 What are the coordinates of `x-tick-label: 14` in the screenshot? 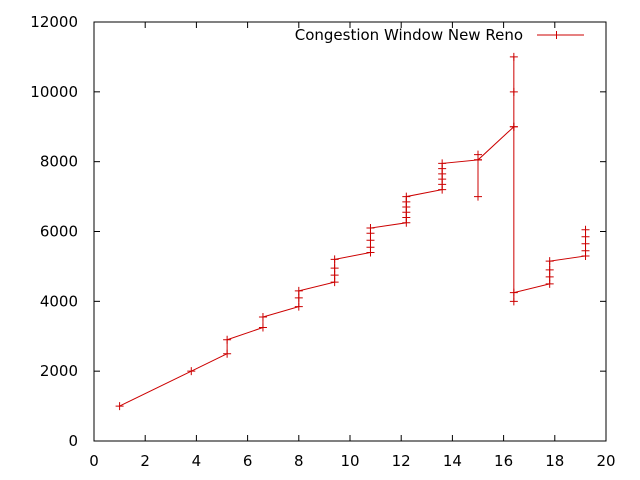 It's located at (452, 461).